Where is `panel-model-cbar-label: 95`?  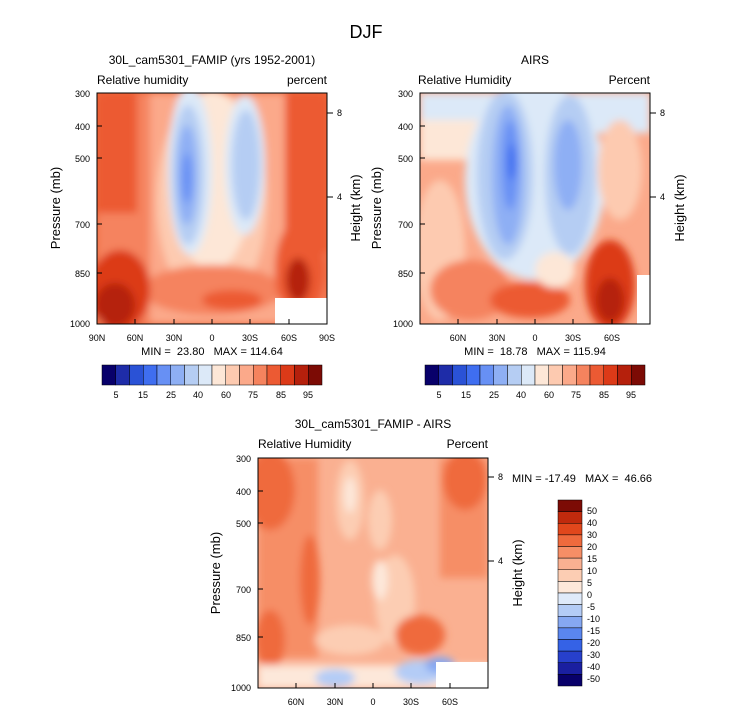 panel-model-cbar-label: 95 is located at coordinates (308, 395).